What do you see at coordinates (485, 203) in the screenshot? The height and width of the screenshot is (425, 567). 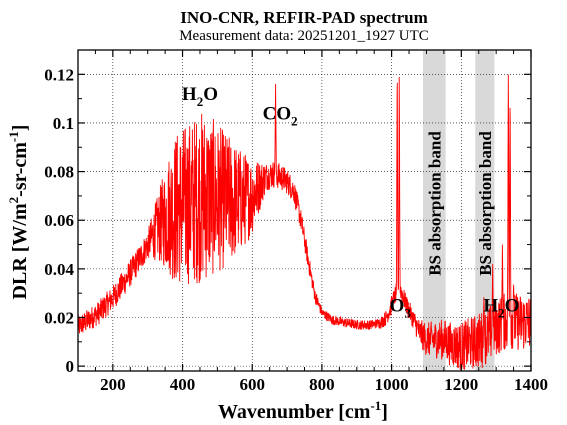 I see `band-label-2: BS absorption band` at bounding box center [485, 203].